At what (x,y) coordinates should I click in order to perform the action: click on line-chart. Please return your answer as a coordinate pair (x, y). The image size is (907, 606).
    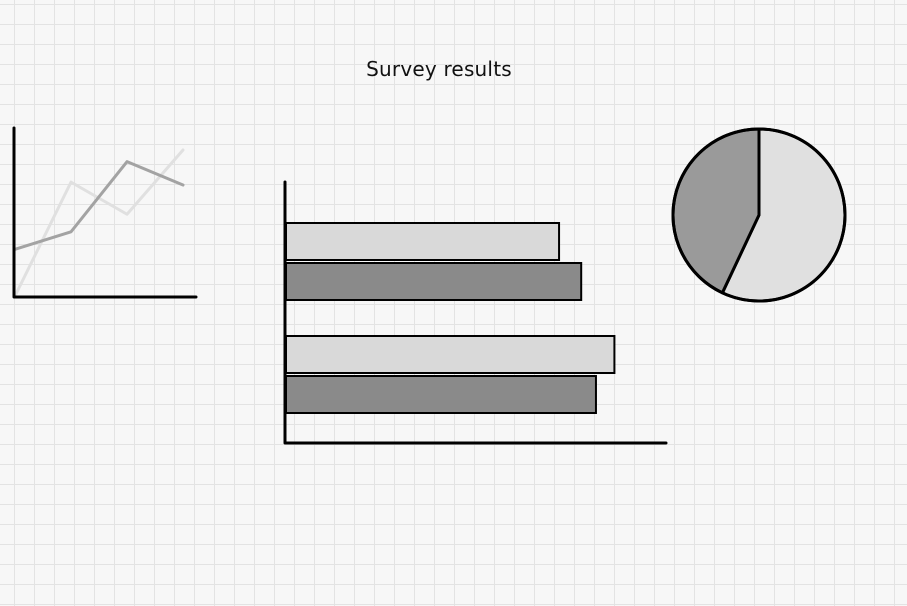
    Looking at the image, I should click on (105, 212).